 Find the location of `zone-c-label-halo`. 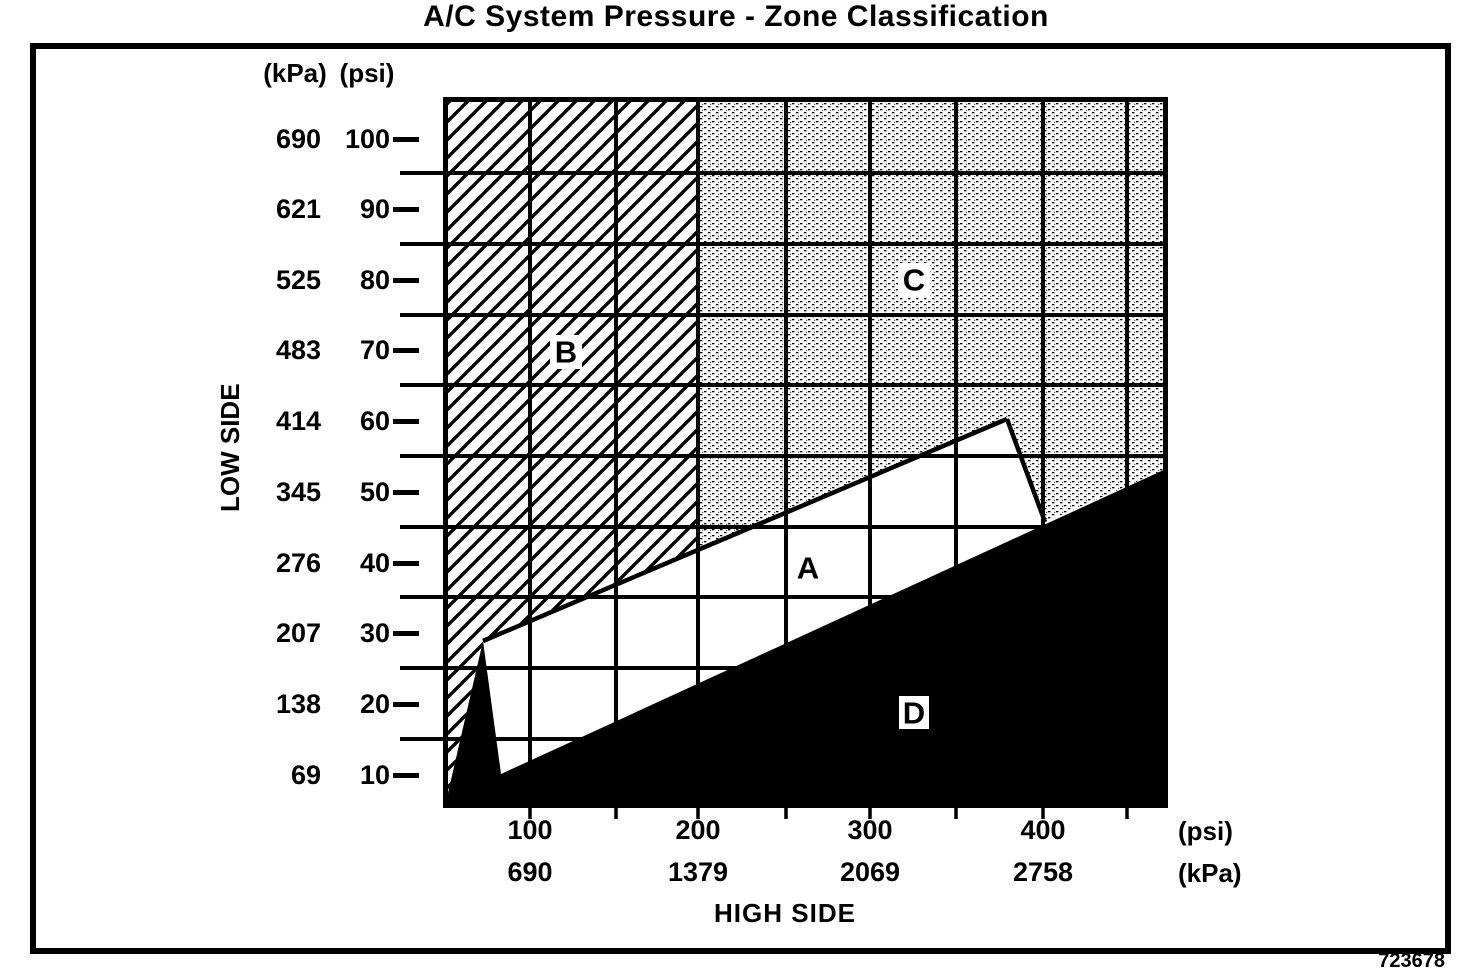

zone-c-label-halo is located at coordinates (914, 280).